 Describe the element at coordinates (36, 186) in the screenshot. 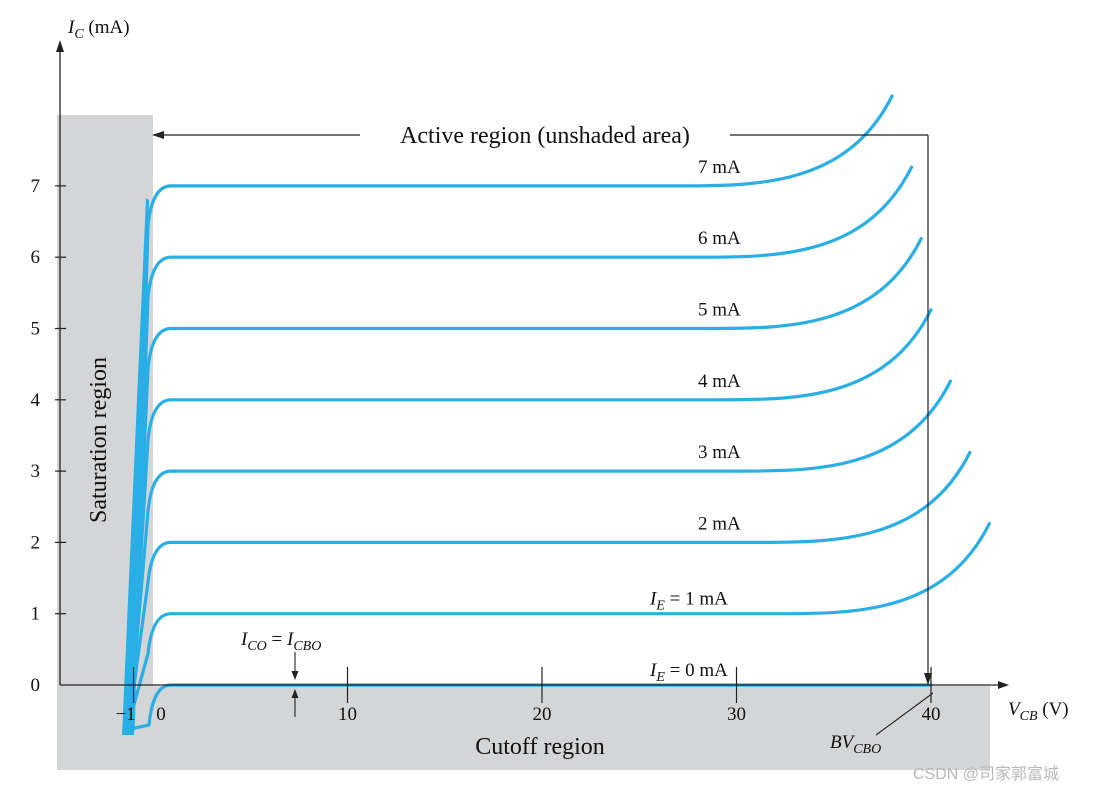

I see `y-tick-label: 7` at that location.